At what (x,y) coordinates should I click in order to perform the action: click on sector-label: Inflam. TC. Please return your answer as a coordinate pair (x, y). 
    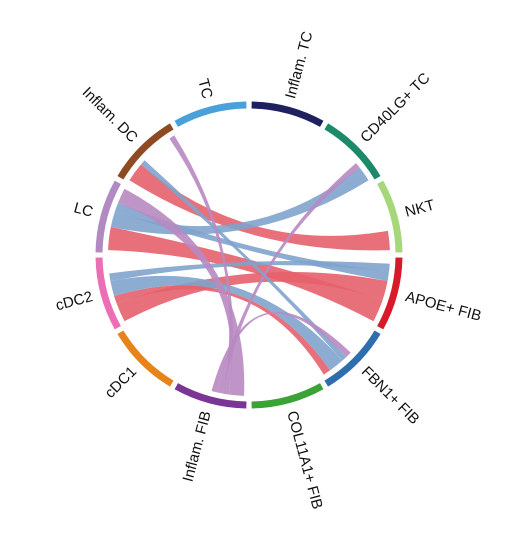
    Looking at the image, I should click on (299, 64).